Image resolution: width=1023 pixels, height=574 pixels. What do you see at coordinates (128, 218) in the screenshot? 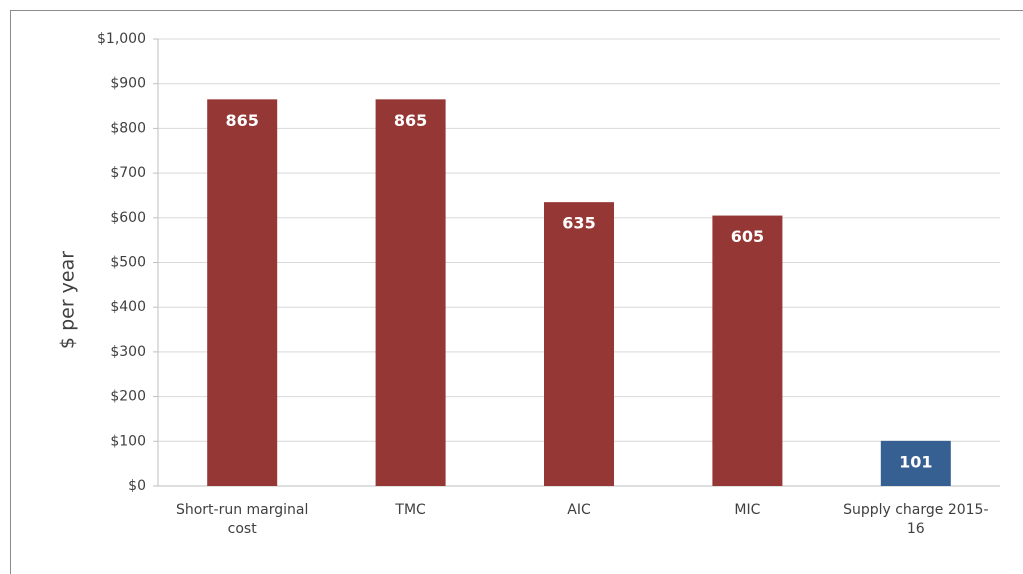
I see `y-tick-label: $600` at bounding box center [128, 218].